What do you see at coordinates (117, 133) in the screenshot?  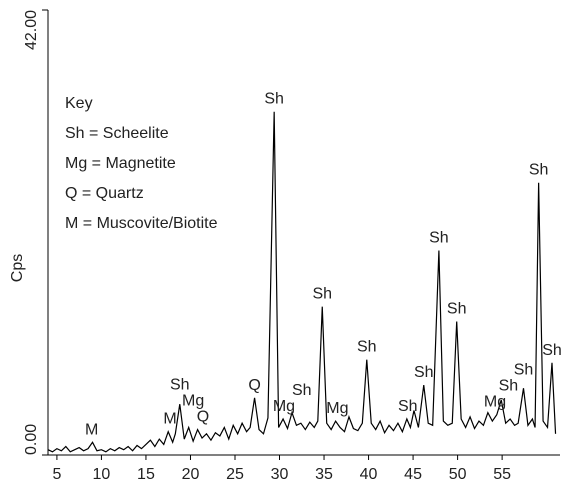 I see `key-entry: Sh = Scheelite` at bounding box center [117, 133].